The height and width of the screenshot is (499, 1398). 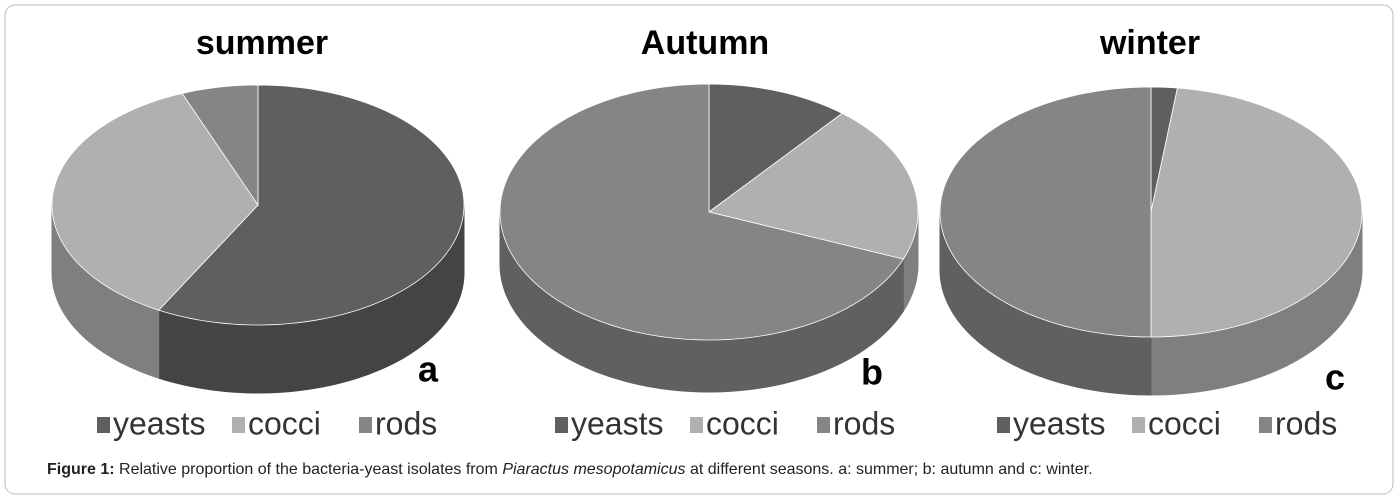 I want to click on panel-label: b, so click(x=872, y=372).